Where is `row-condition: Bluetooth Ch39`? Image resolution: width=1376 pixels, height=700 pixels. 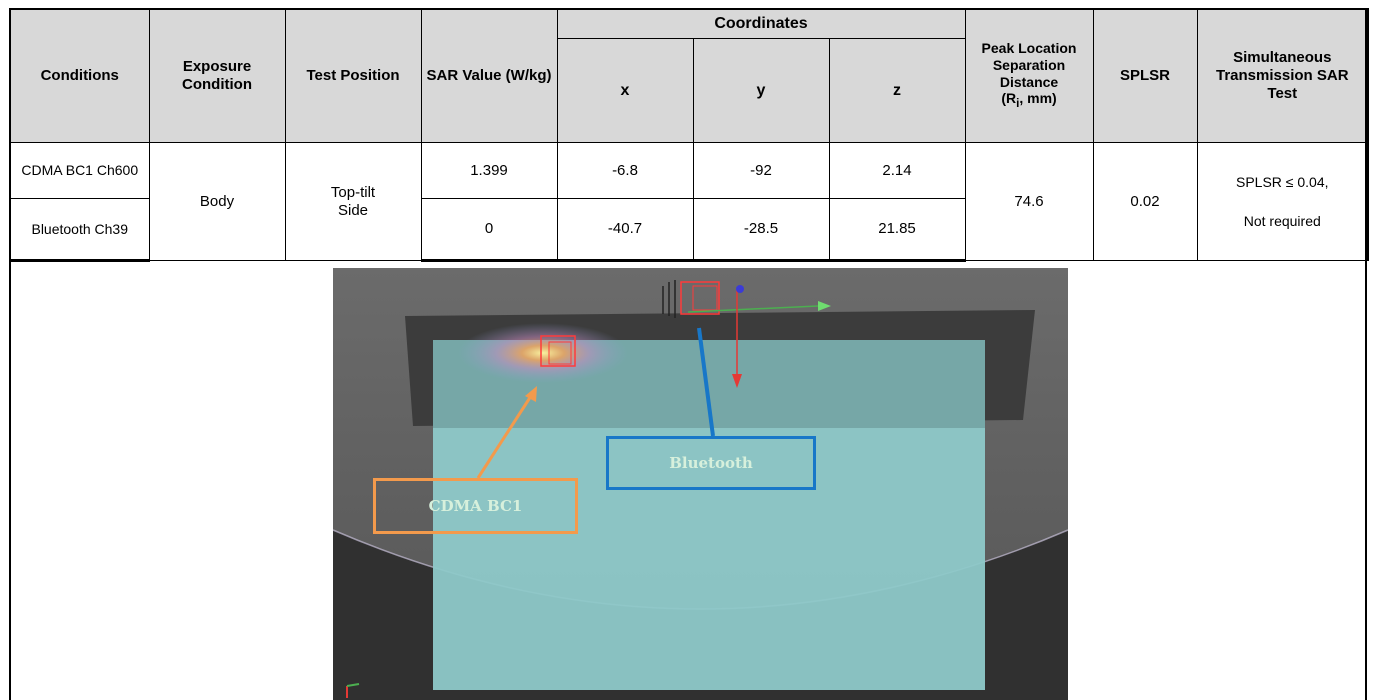 row-condition: Bluetooth Ch39 is located at coordinates (79, 230).